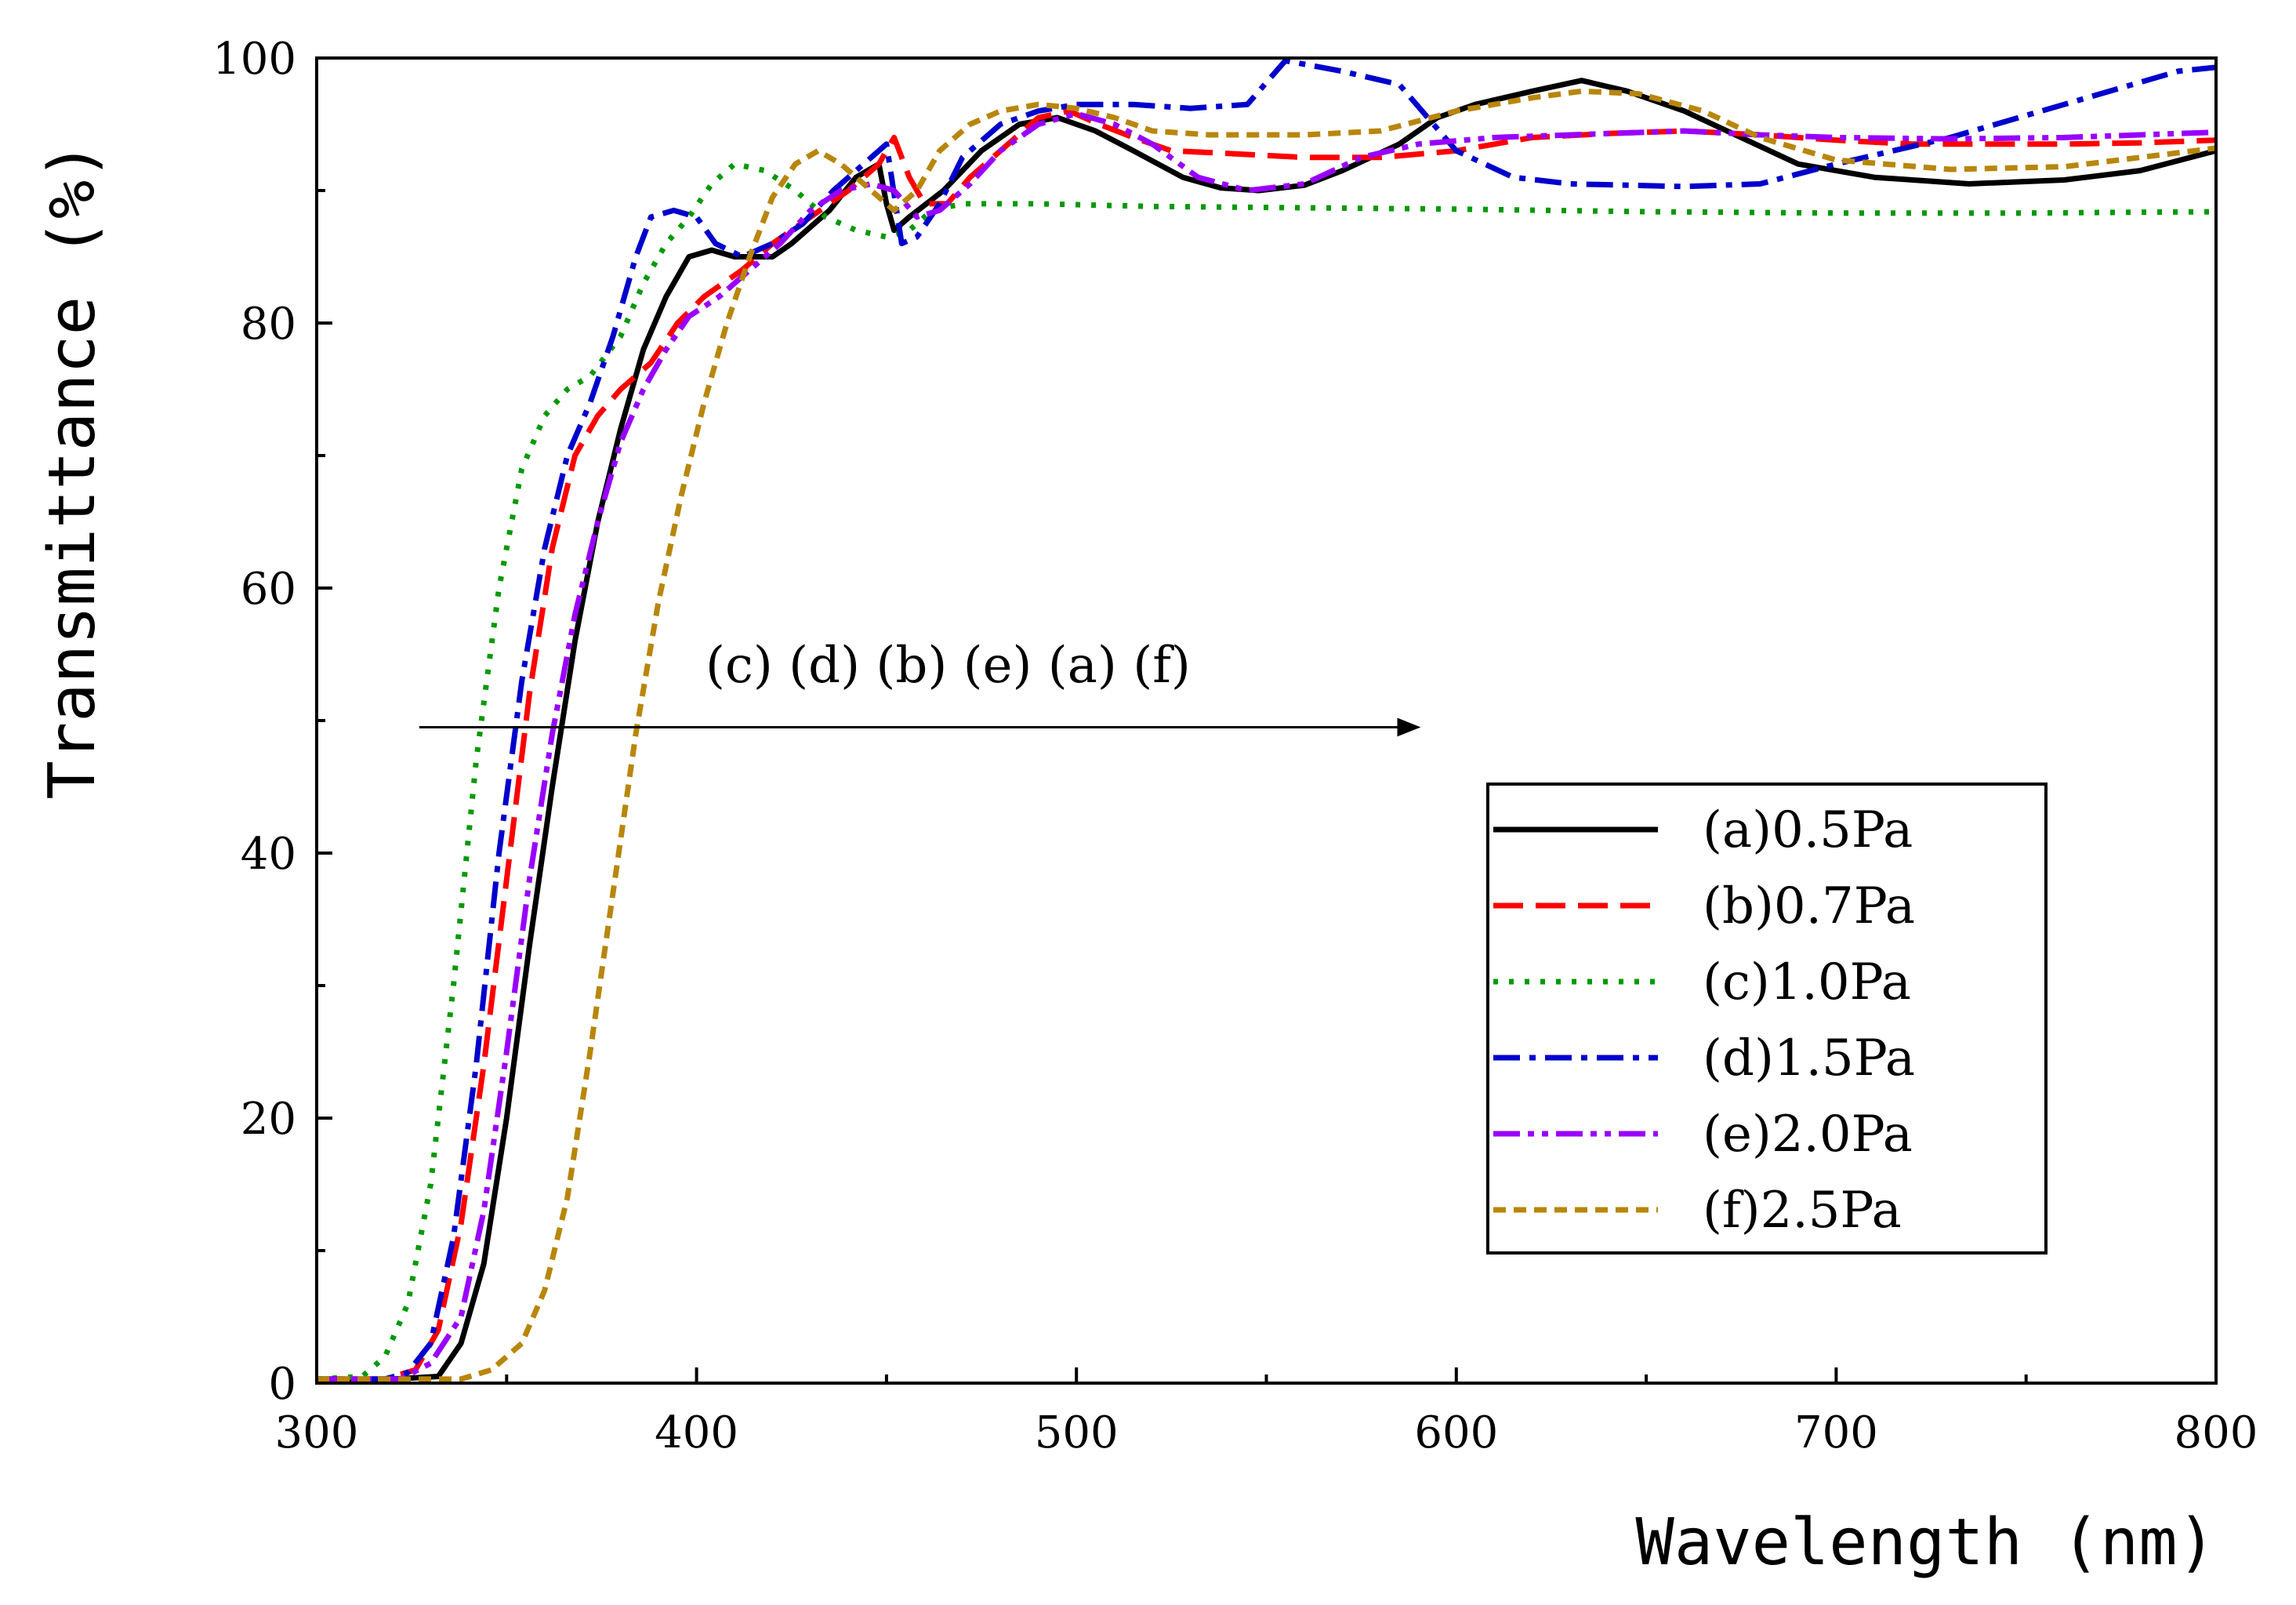 Image resolution: width=2296 pixels, height=1605 pixels. I want to click on legend-box, so click(1767, 1019).